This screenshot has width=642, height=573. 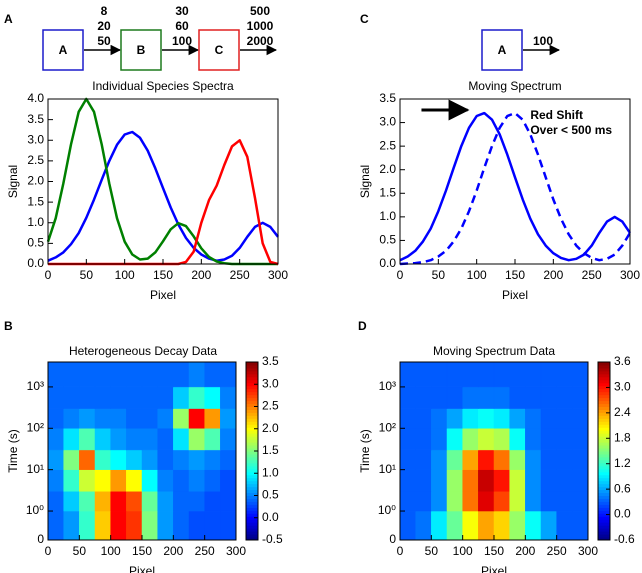 I want to click on species-label: A, so click(x=502, y=50).